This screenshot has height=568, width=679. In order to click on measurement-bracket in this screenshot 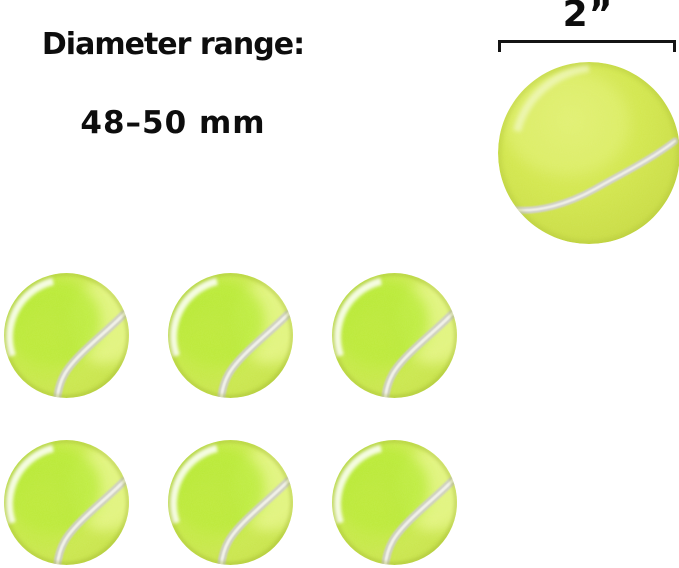, I will do `click(587, 46)`.